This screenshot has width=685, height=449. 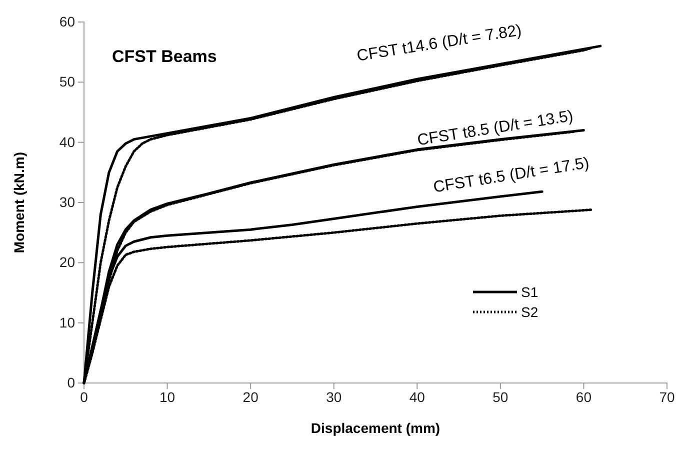 I want to click on y-axis-title: Moment (kN.m), so click(x=19, y=203).